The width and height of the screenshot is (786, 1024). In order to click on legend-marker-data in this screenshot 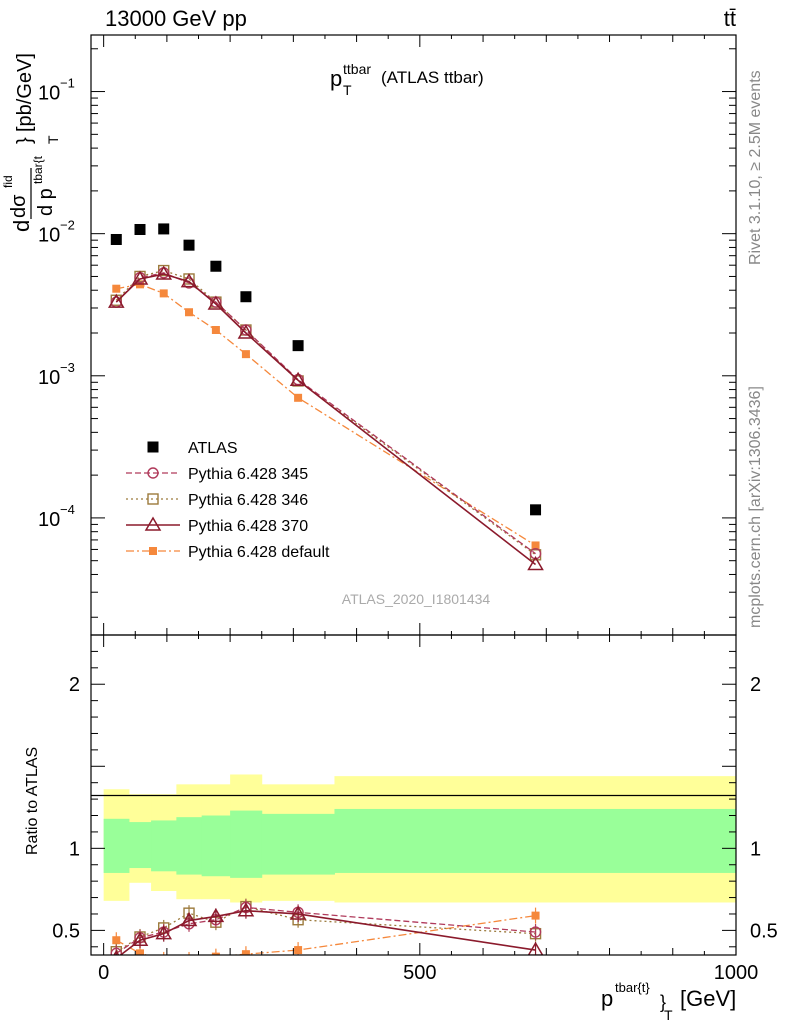, I will do `click(153, 447)`.